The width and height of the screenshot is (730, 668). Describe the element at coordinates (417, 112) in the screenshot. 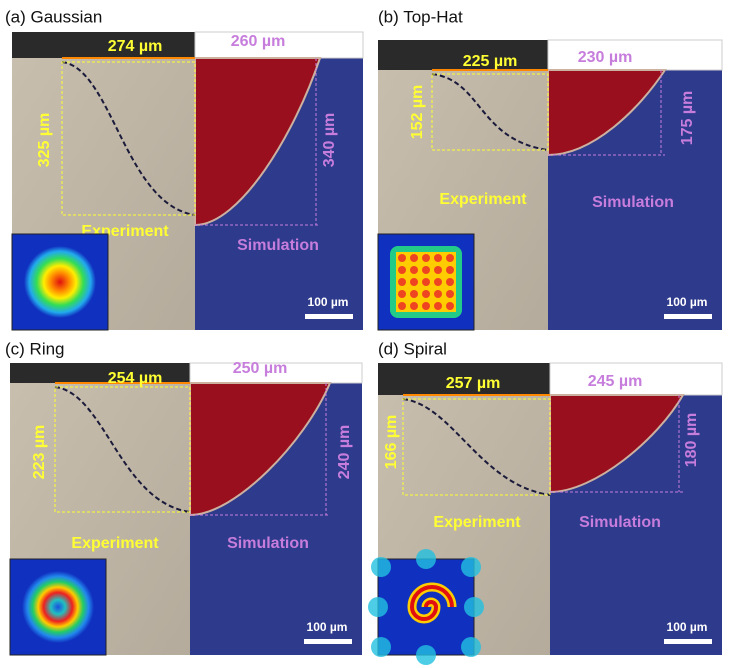

I see `exp-depth: 152 µm` at that location.